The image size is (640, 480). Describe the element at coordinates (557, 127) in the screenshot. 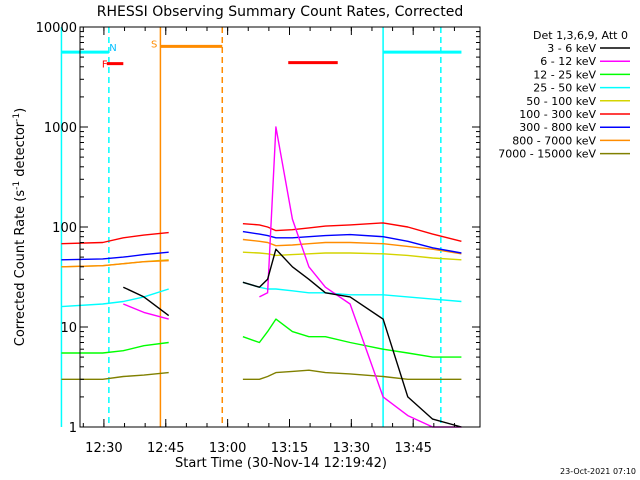

I see `legend-label: 300 - 800 keV` at that location.